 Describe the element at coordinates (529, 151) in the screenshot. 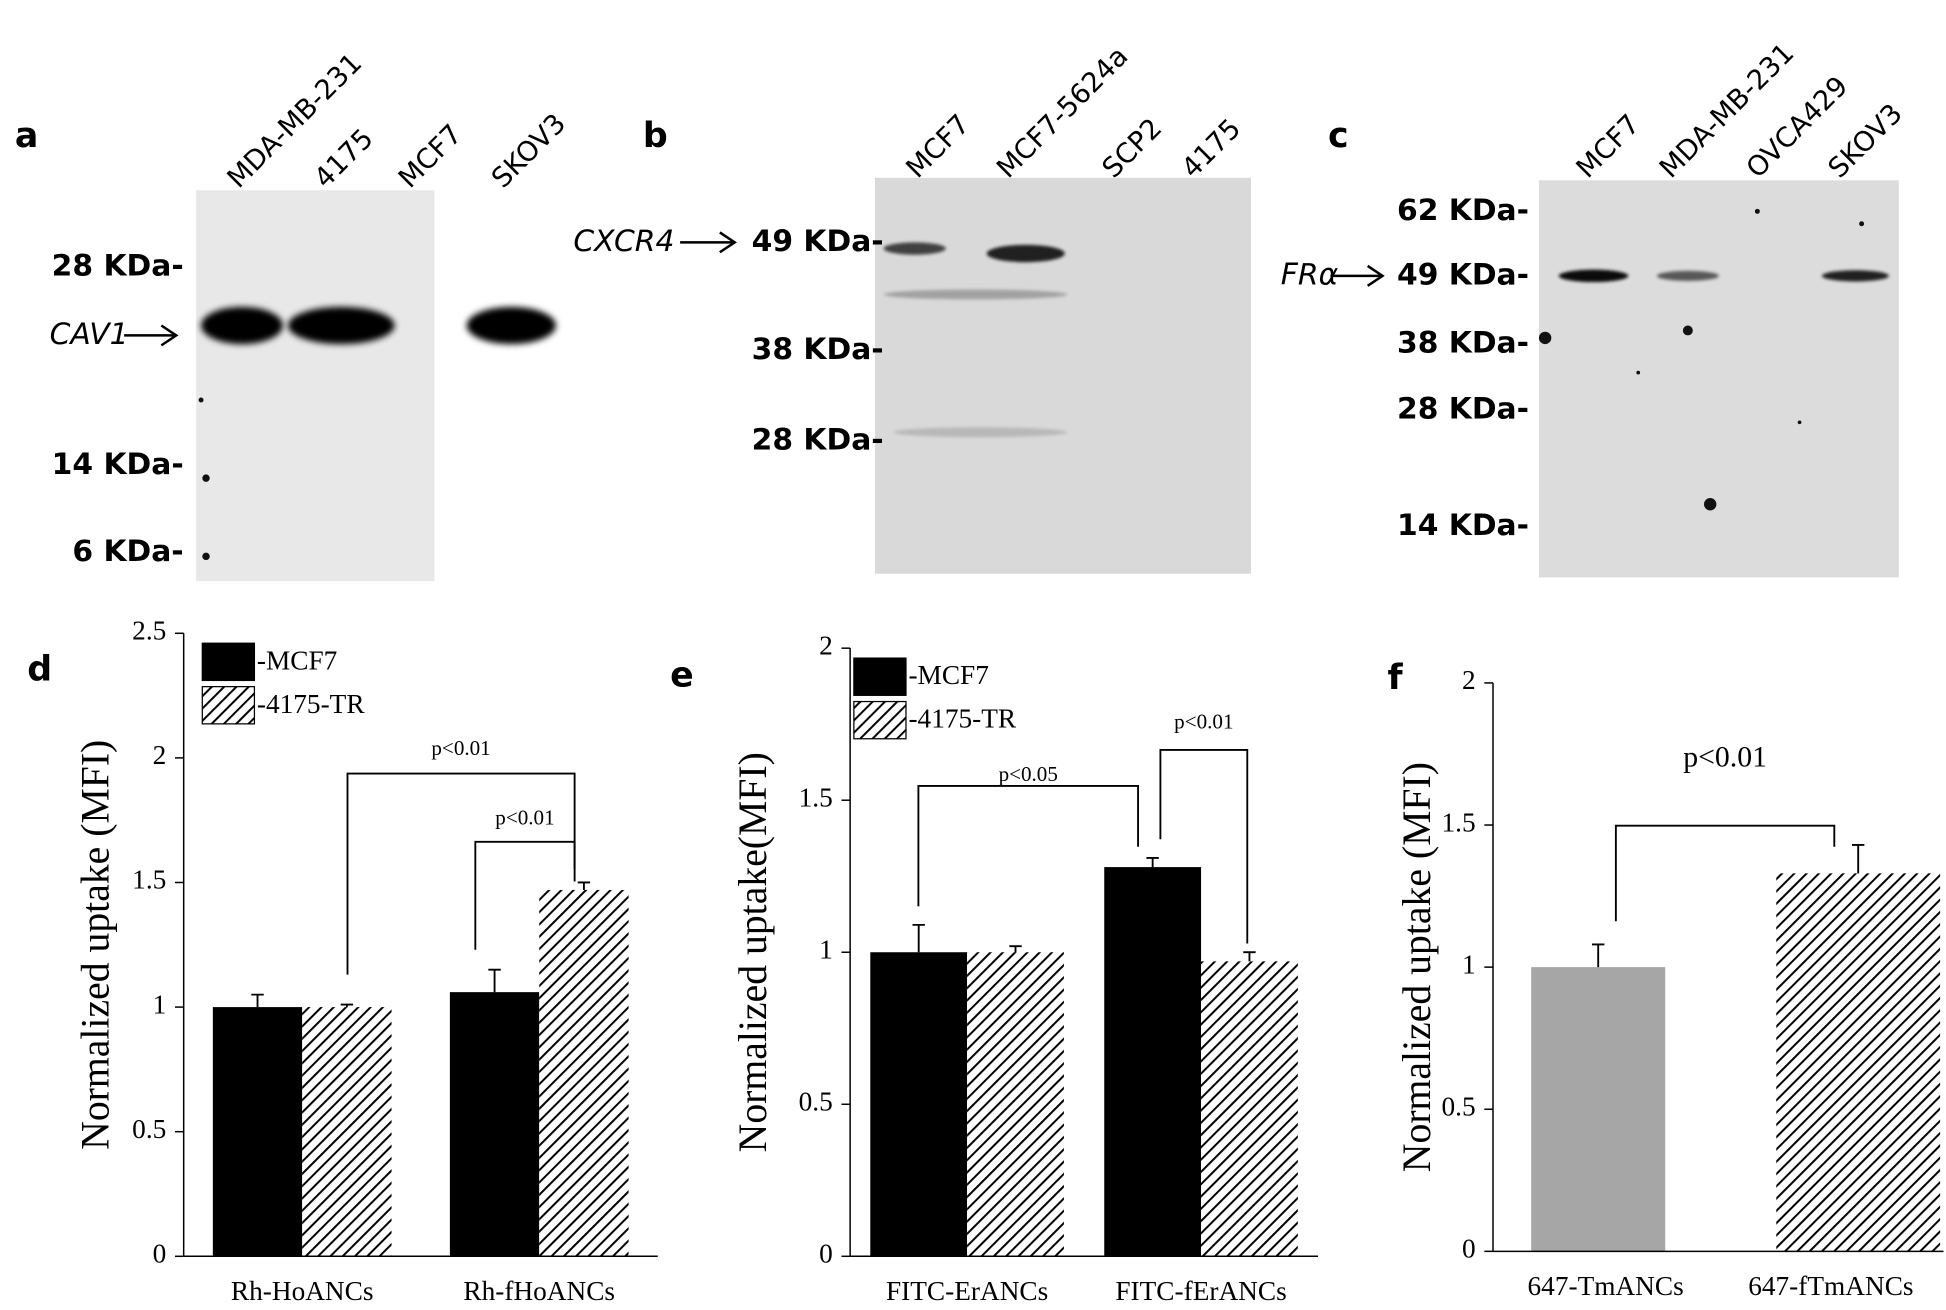

I see `lane-label: SKOV3` at that location.